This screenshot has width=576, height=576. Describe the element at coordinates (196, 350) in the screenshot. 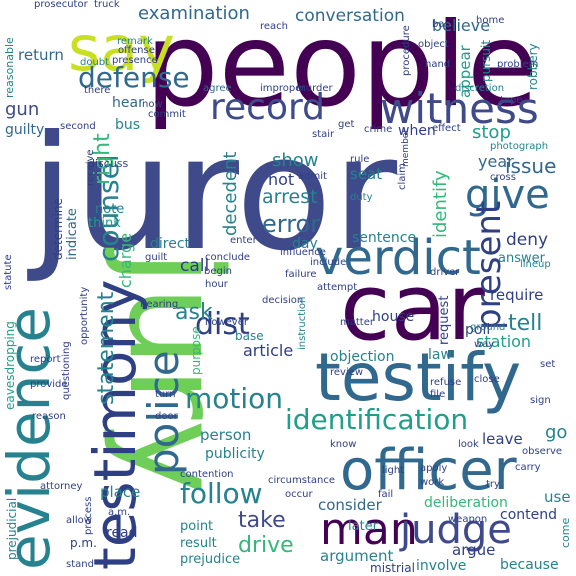

I see `word-purpose: purpose` at that location.